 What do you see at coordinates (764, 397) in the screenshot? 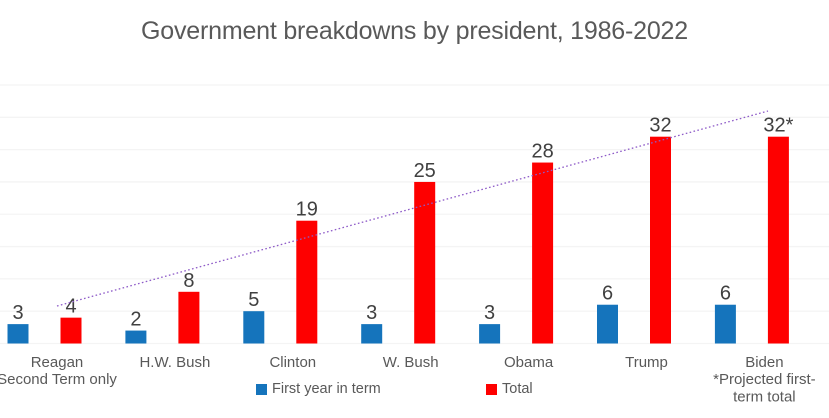
I see `x-axis-sublabel: term total` at bounding box center [764, 397].